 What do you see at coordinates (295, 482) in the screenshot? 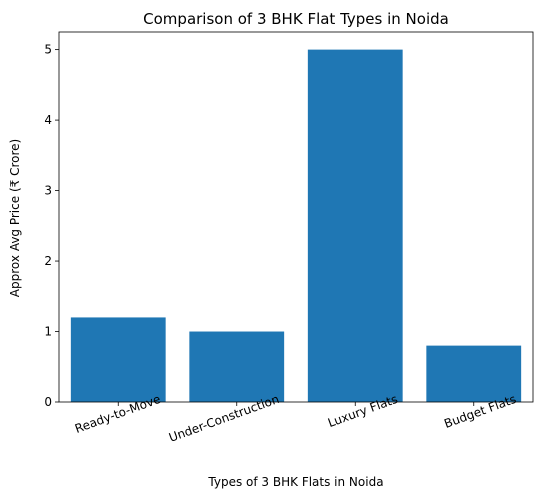
I see `x-axis-label: Types of 3 BHK Flats in Noida` at bounding box center [295, 482].